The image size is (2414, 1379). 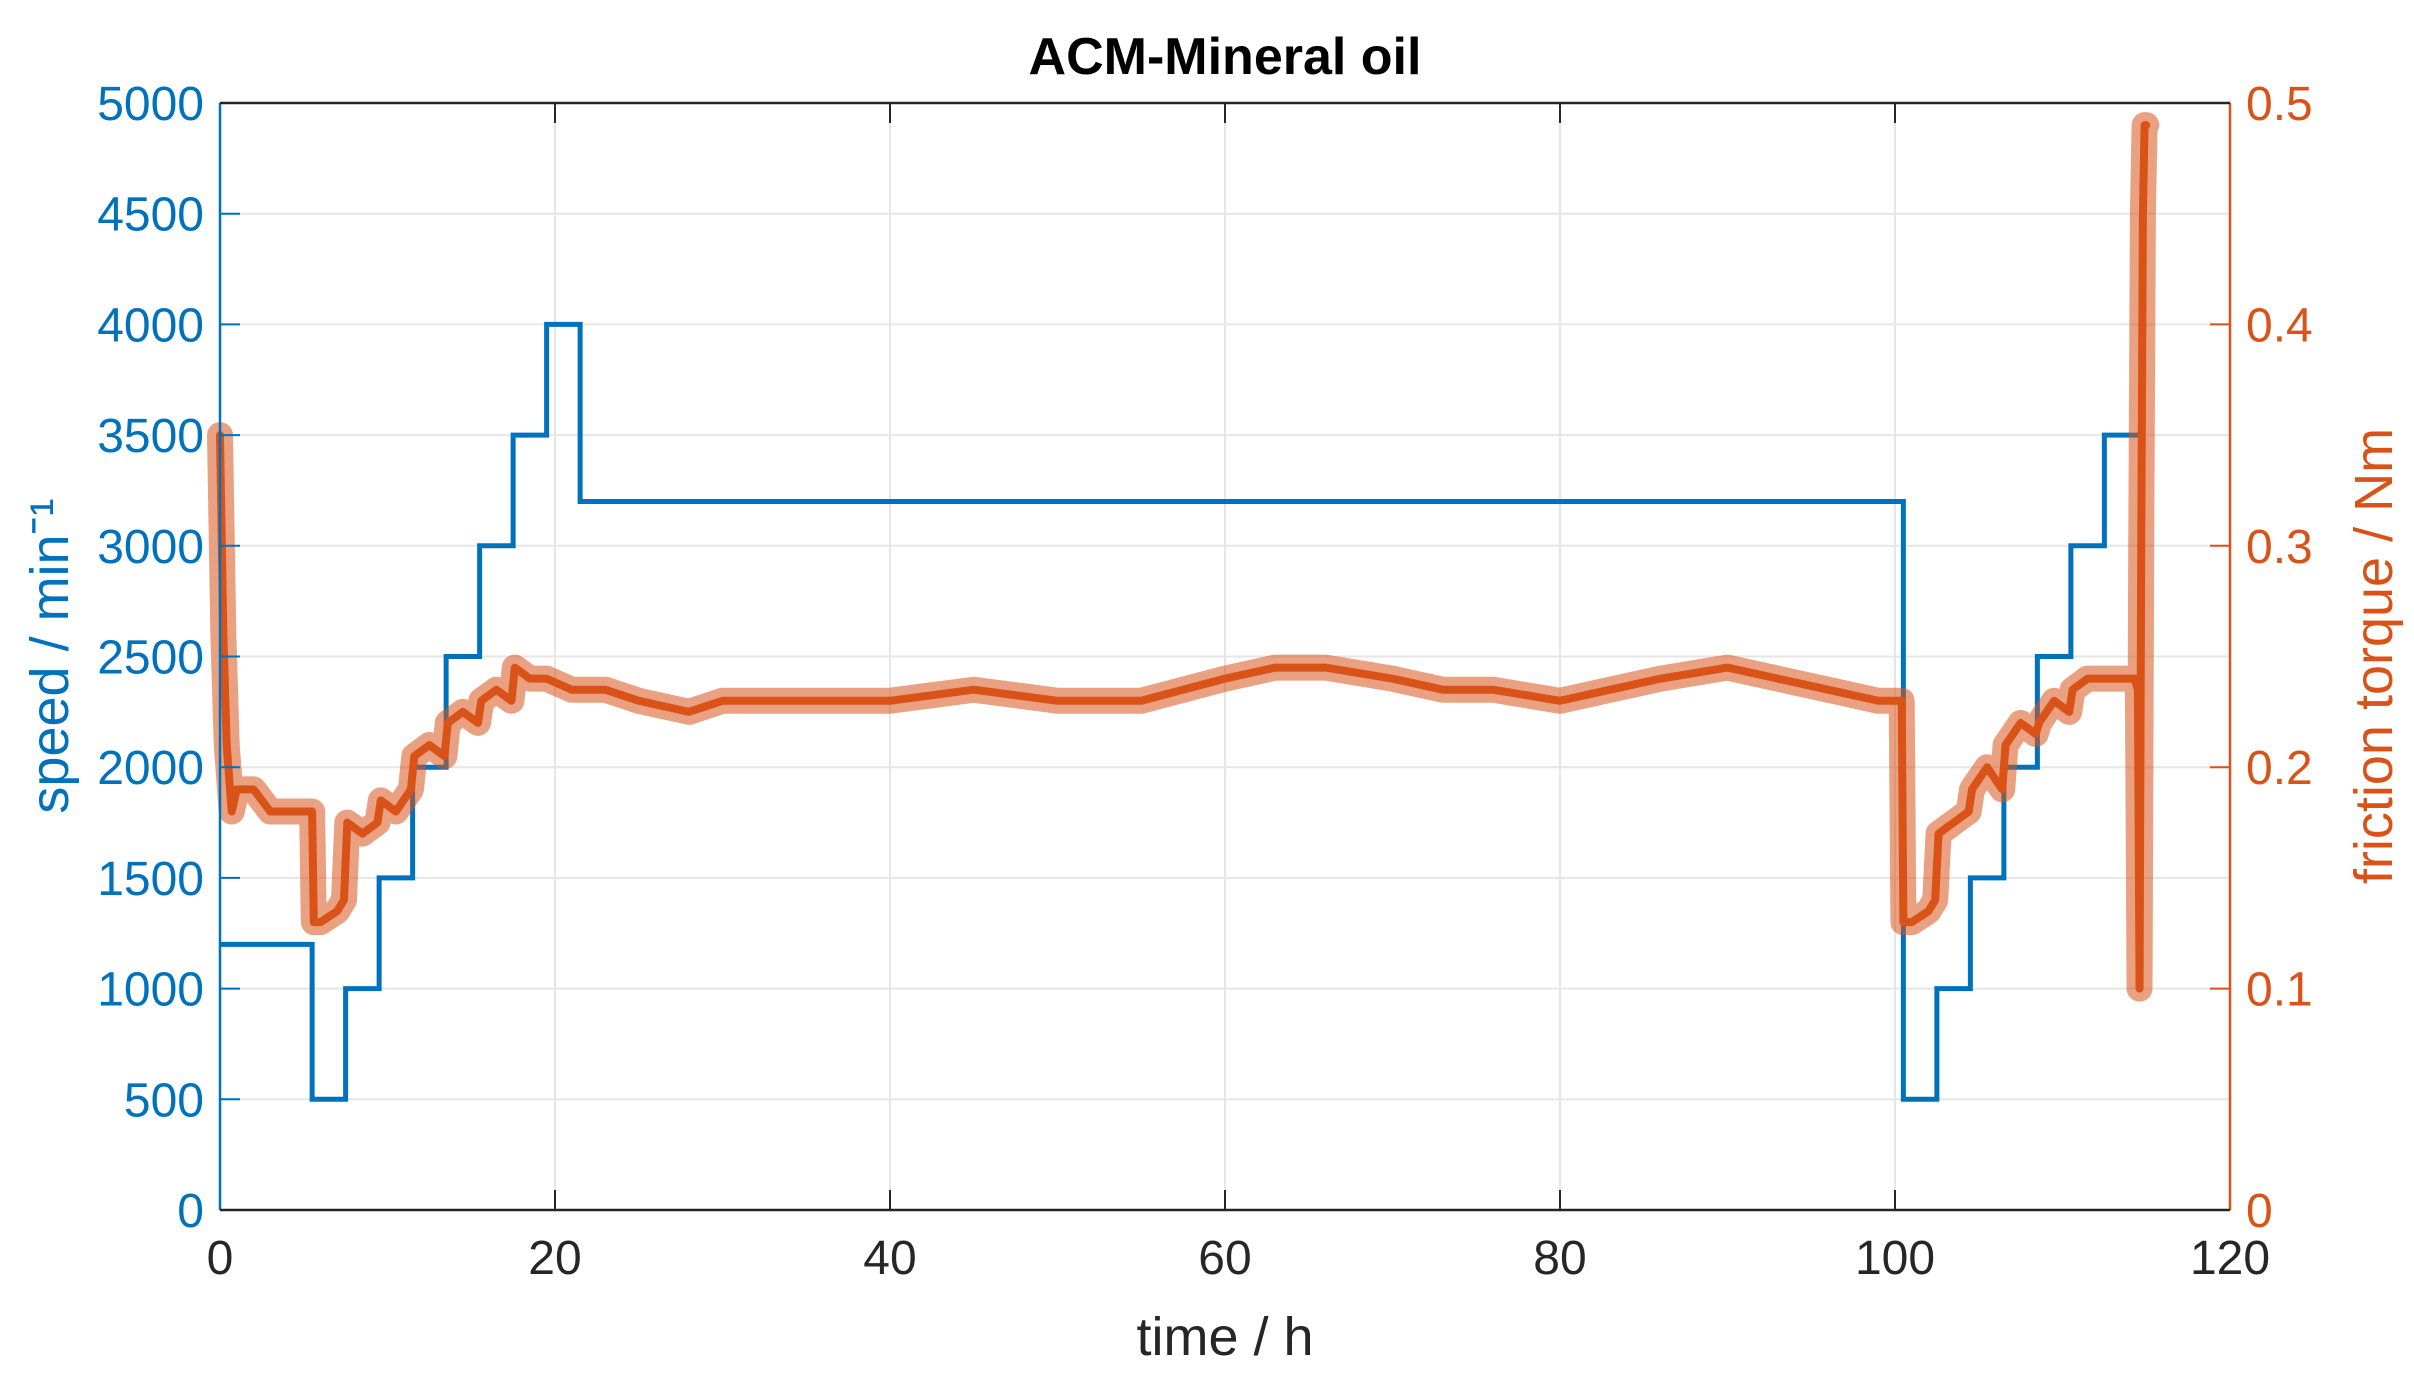 What do you see at coordinates (1224, 1258) in the screenshot?
I see `x-tick-label: 60` at bounding box center [1224, 1258].